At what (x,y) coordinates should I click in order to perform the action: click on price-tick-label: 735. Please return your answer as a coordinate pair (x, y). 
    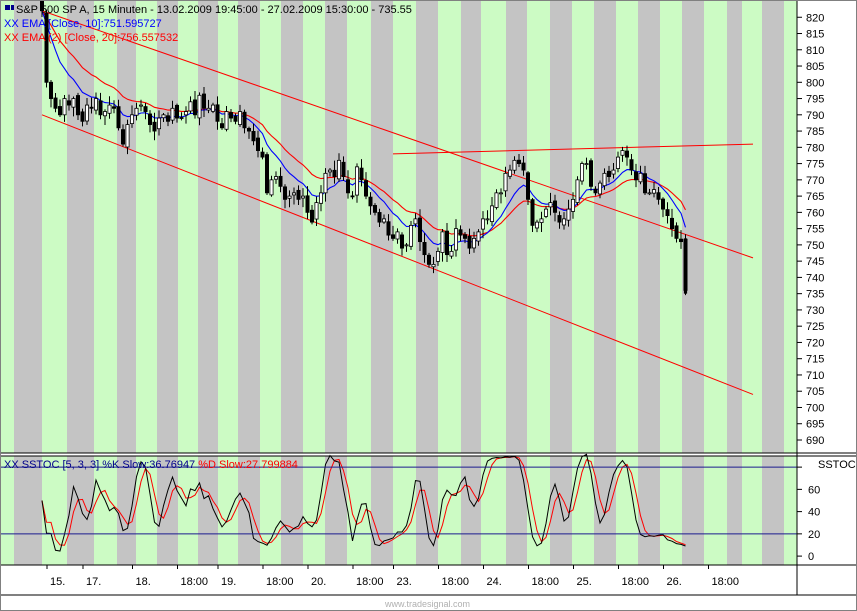
    Looking at the image, I should click on (815, 295).